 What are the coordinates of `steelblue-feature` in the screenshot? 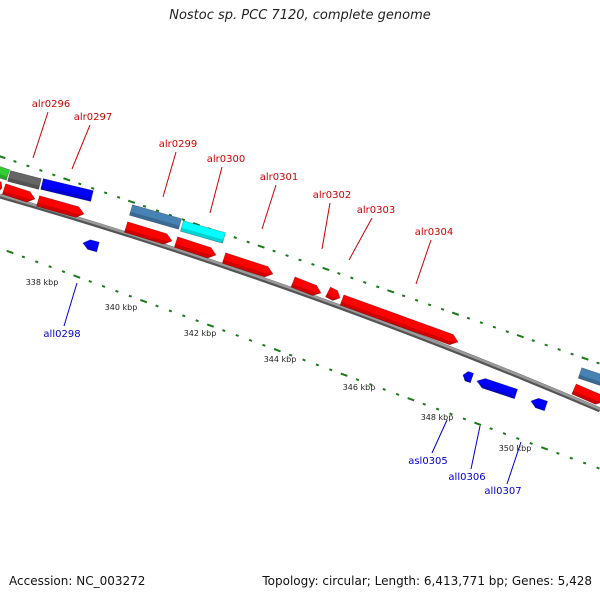 It's located at (155, 217).